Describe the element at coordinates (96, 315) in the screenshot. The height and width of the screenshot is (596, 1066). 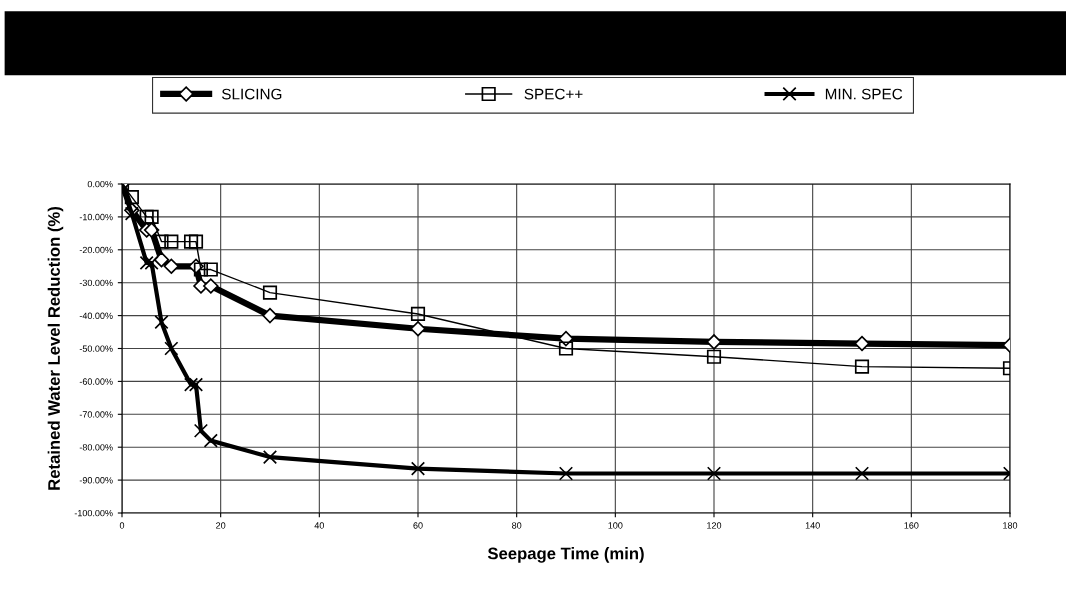
I see `y-tick-label: -40.00%` at that location.